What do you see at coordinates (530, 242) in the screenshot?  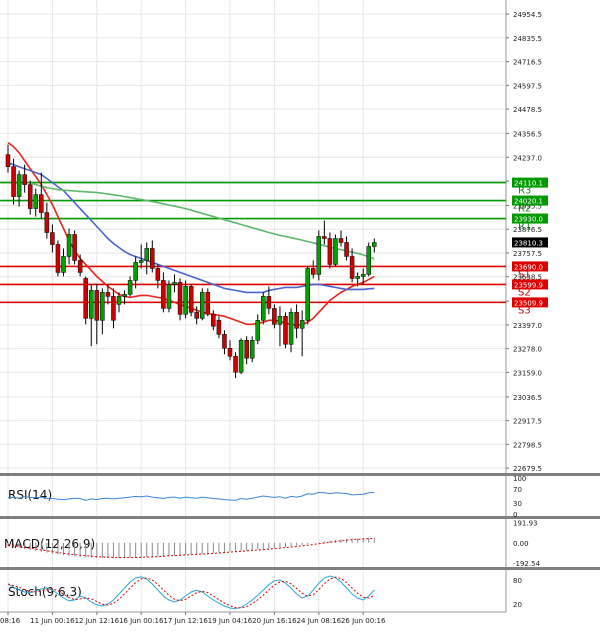 I see `current-price-tag-bg` at bounding box center [530, 242].